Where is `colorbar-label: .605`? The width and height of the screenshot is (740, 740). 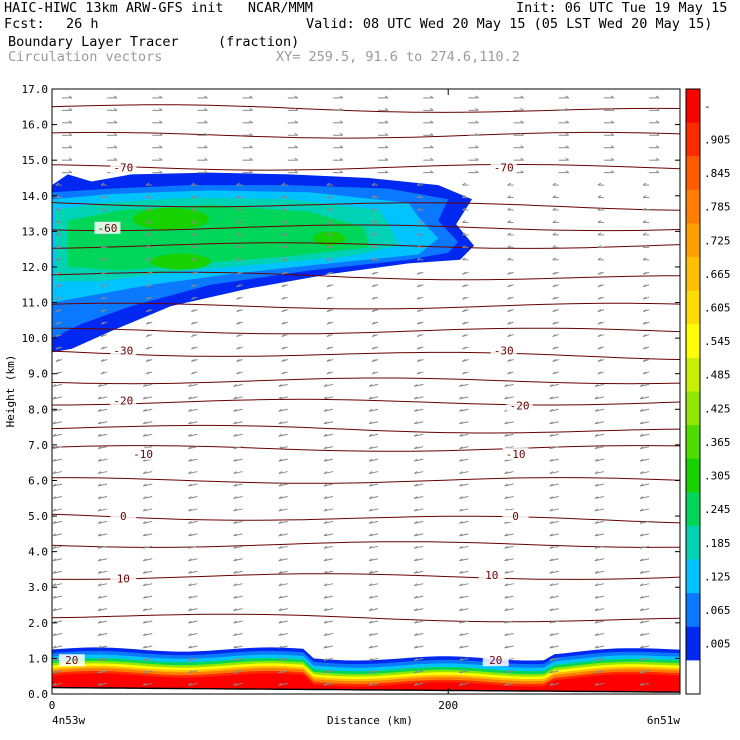
colorbar-label: .605 is located at coordinates (717, 307).